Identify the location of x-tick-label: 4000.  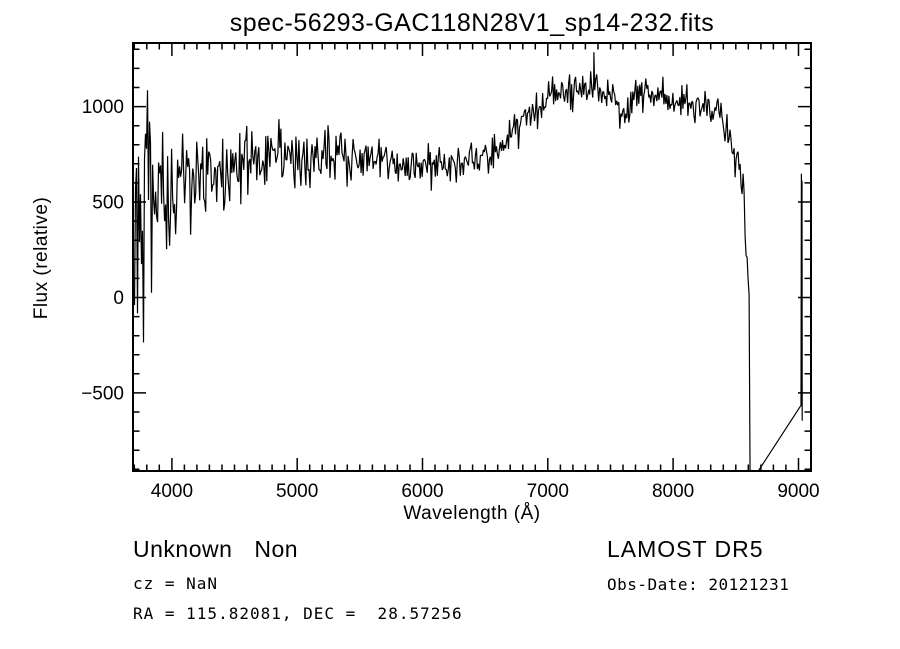
(172, 491).